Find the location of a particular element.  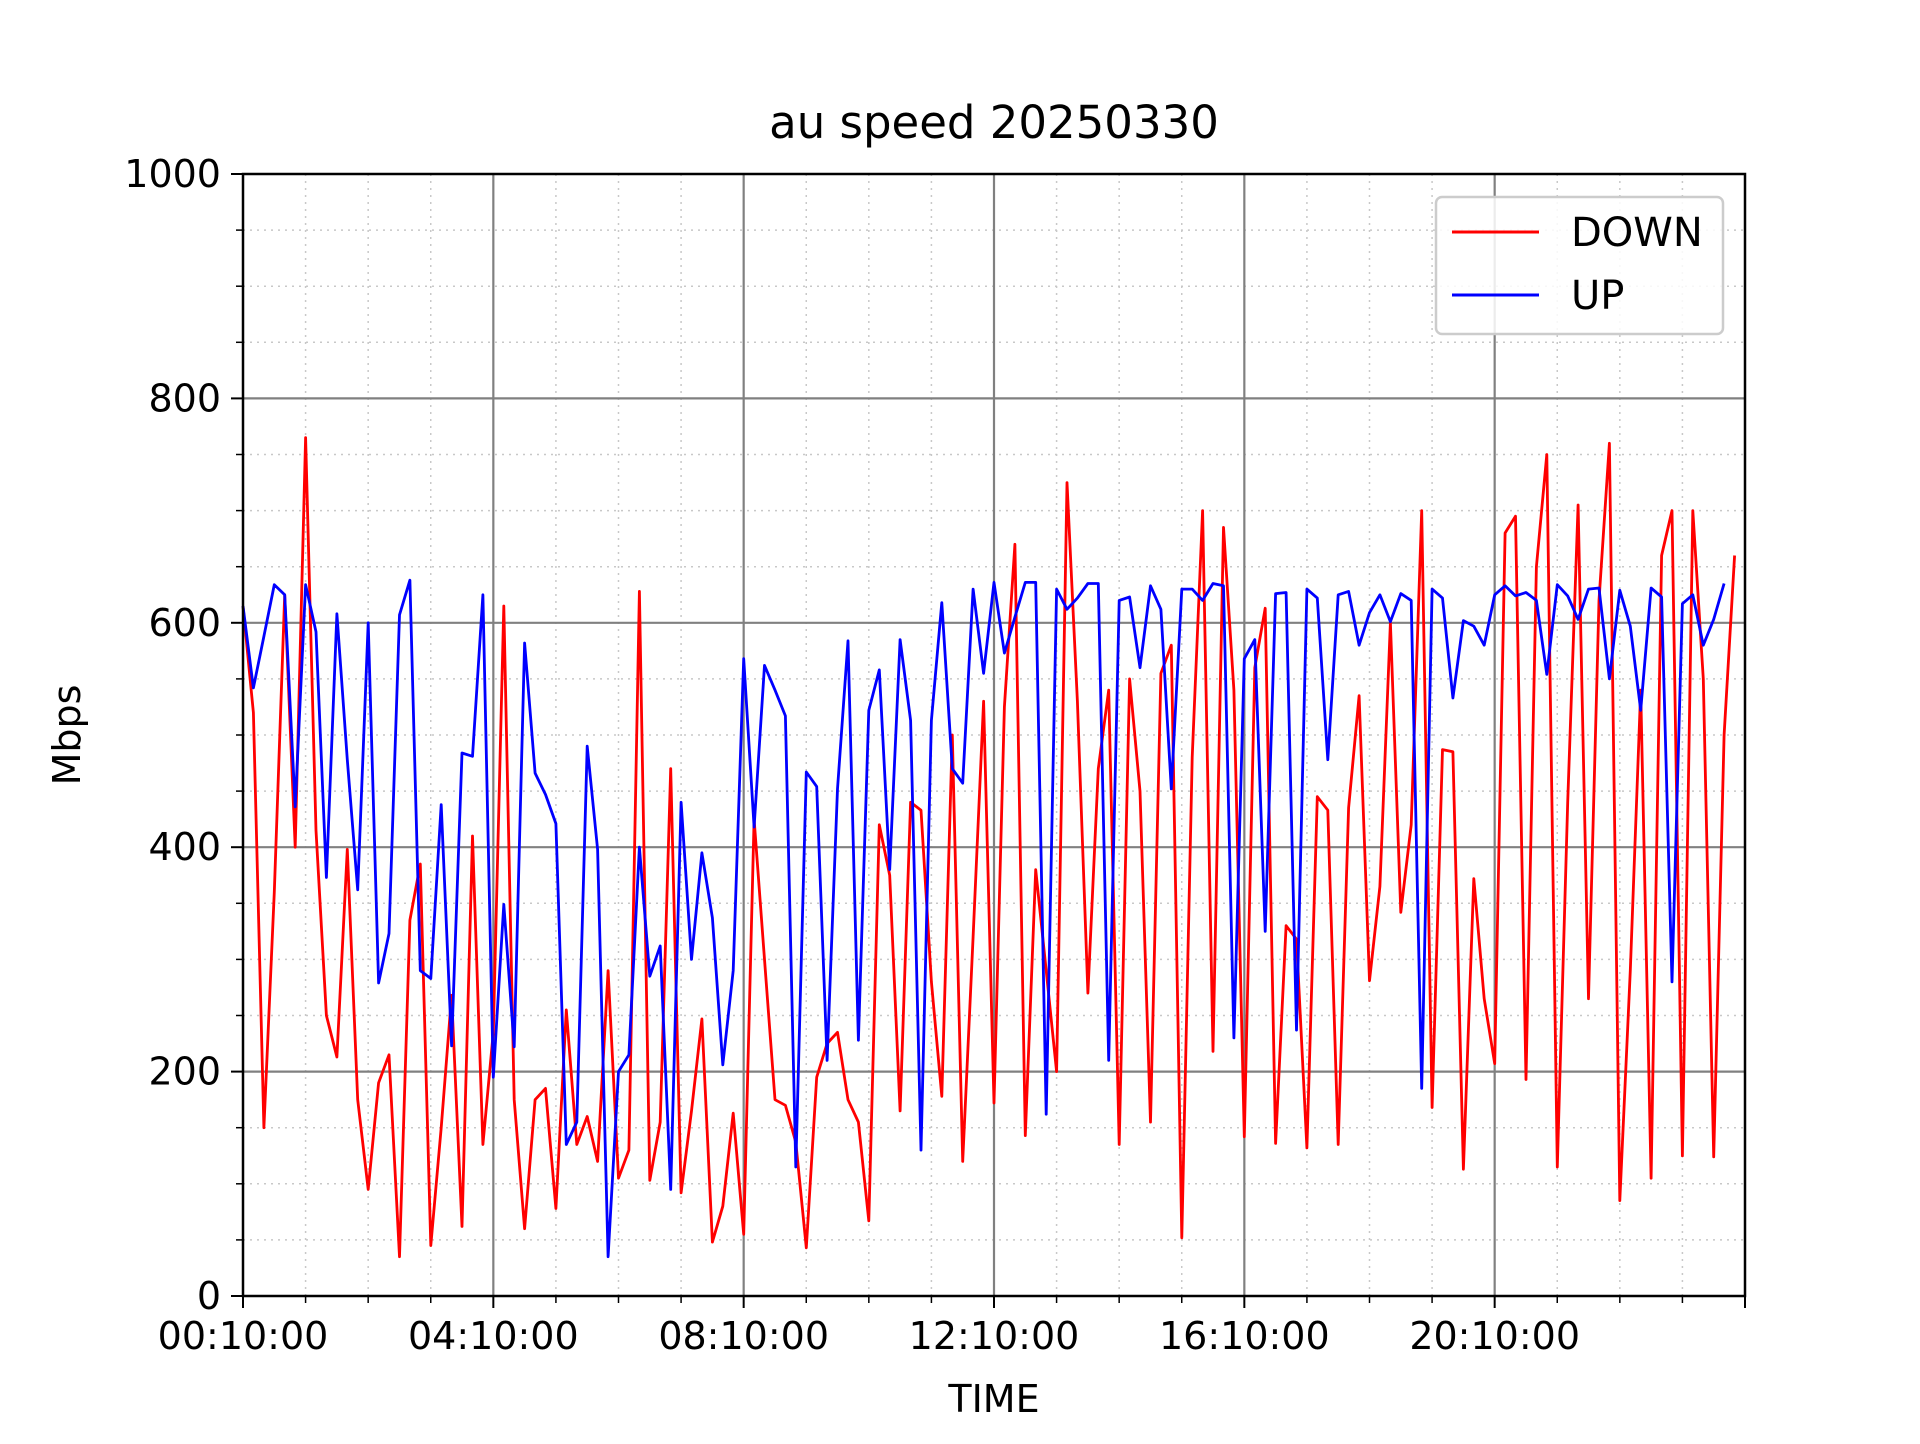

x-tick-label: 08:10:00 is located at coordinates (743, 1336).